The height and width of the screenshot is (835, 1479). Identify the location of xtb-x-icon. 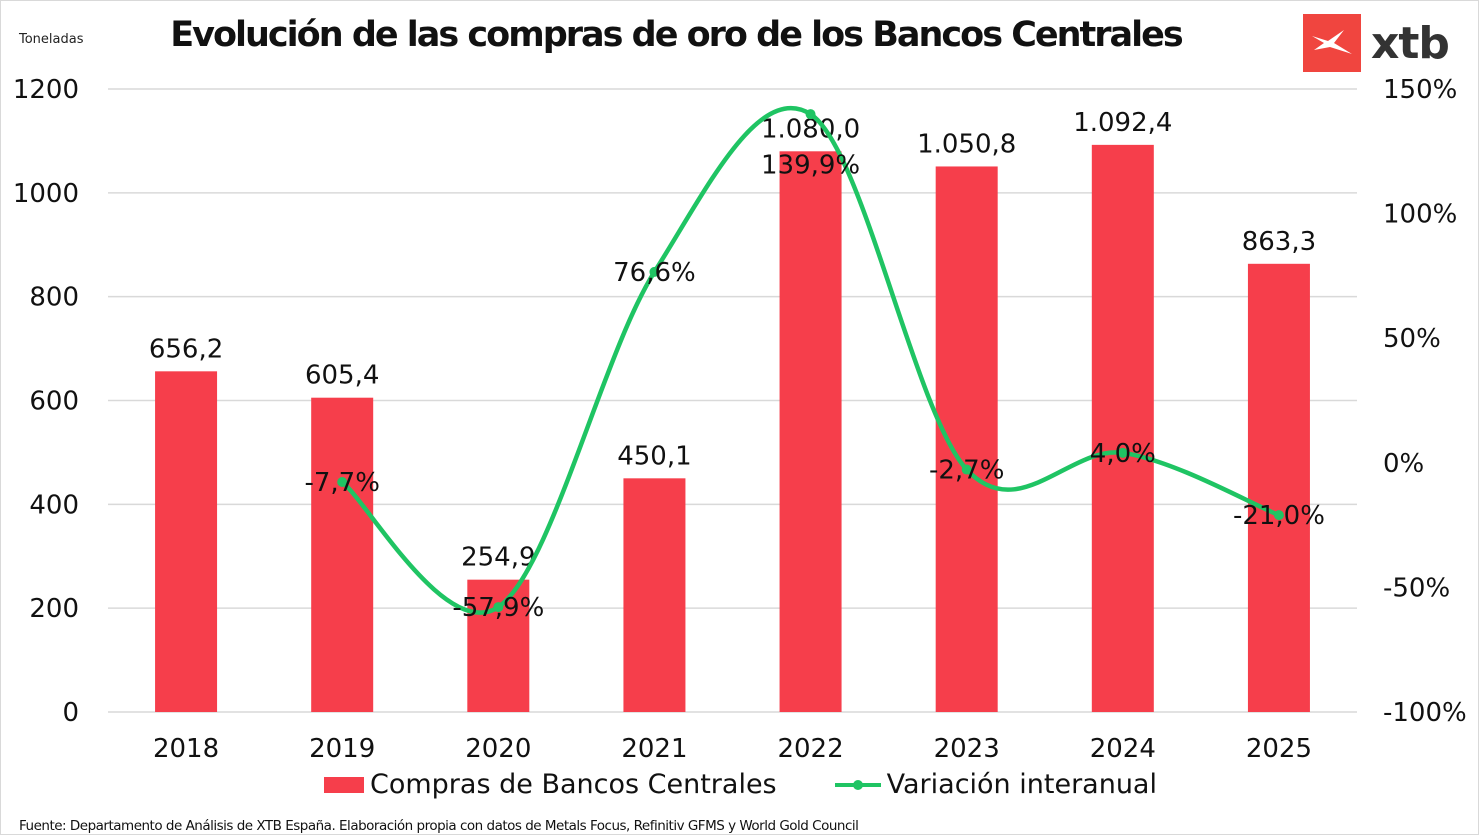
(1332, 43).